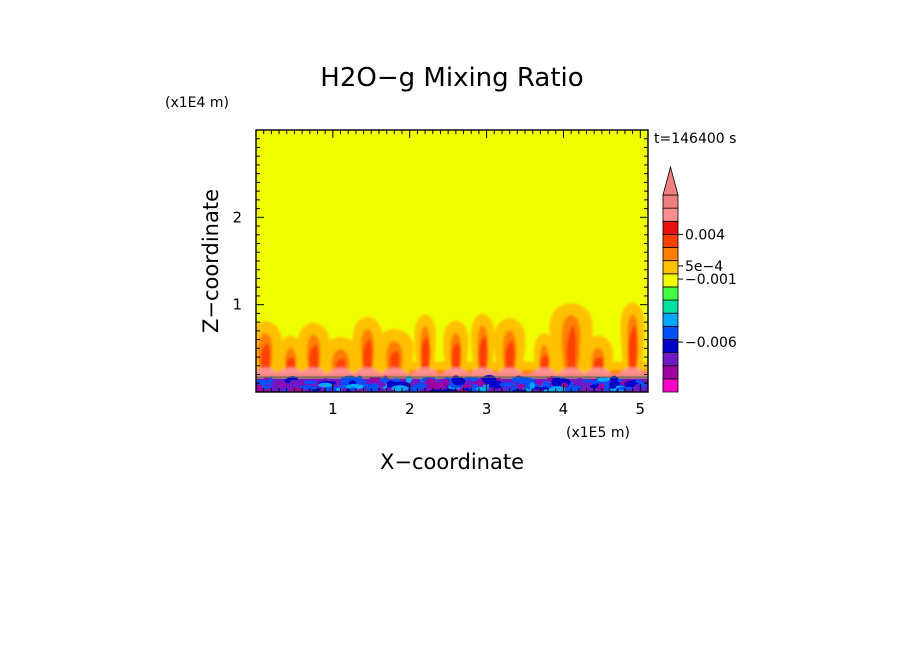  I want to click on x-unit-label: (x1E5 m), so click(598, 433).